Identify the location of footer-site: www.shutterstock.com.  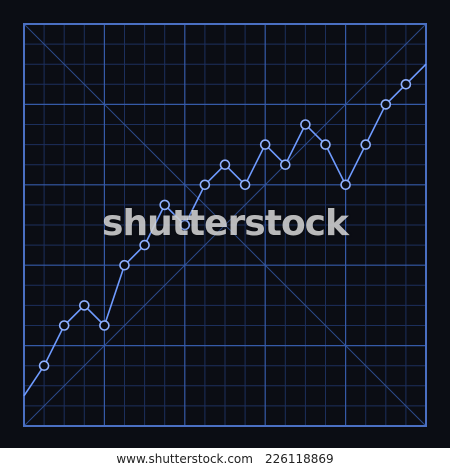
(184, 459).